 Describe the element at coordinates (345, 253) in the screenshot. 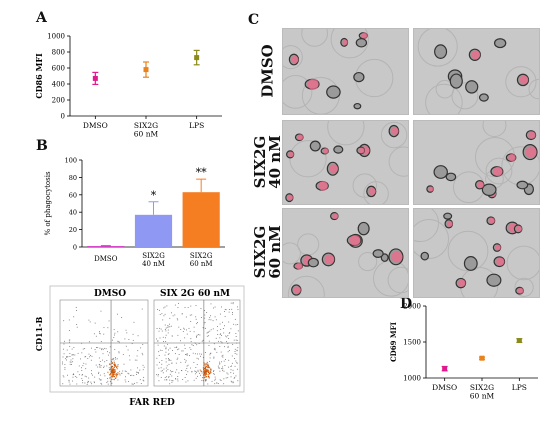

I see `microscopy-image` at that location.